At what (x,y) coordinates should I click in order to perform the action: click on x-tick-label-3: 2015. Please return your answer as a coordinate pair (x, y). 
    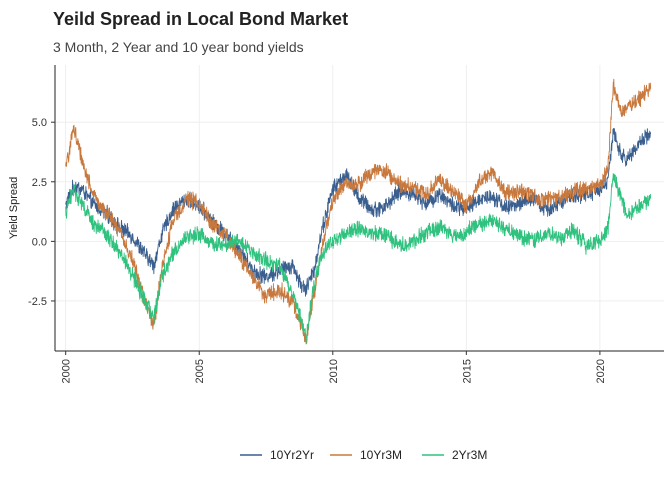
    Looking at the image, I should click on (467, 371).